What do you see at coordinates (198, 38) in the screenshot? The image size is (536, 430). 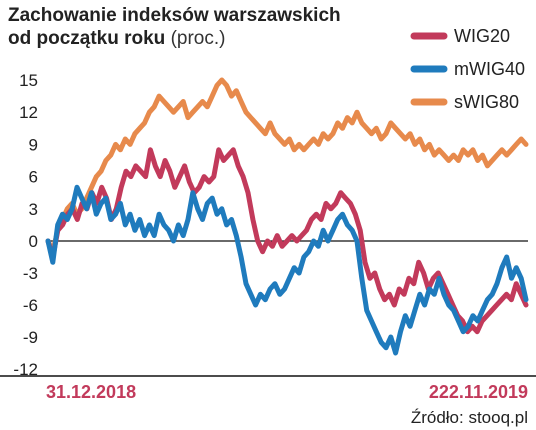 I see `chart-title-unit: (proc.)` at bounding box center [198, 38].